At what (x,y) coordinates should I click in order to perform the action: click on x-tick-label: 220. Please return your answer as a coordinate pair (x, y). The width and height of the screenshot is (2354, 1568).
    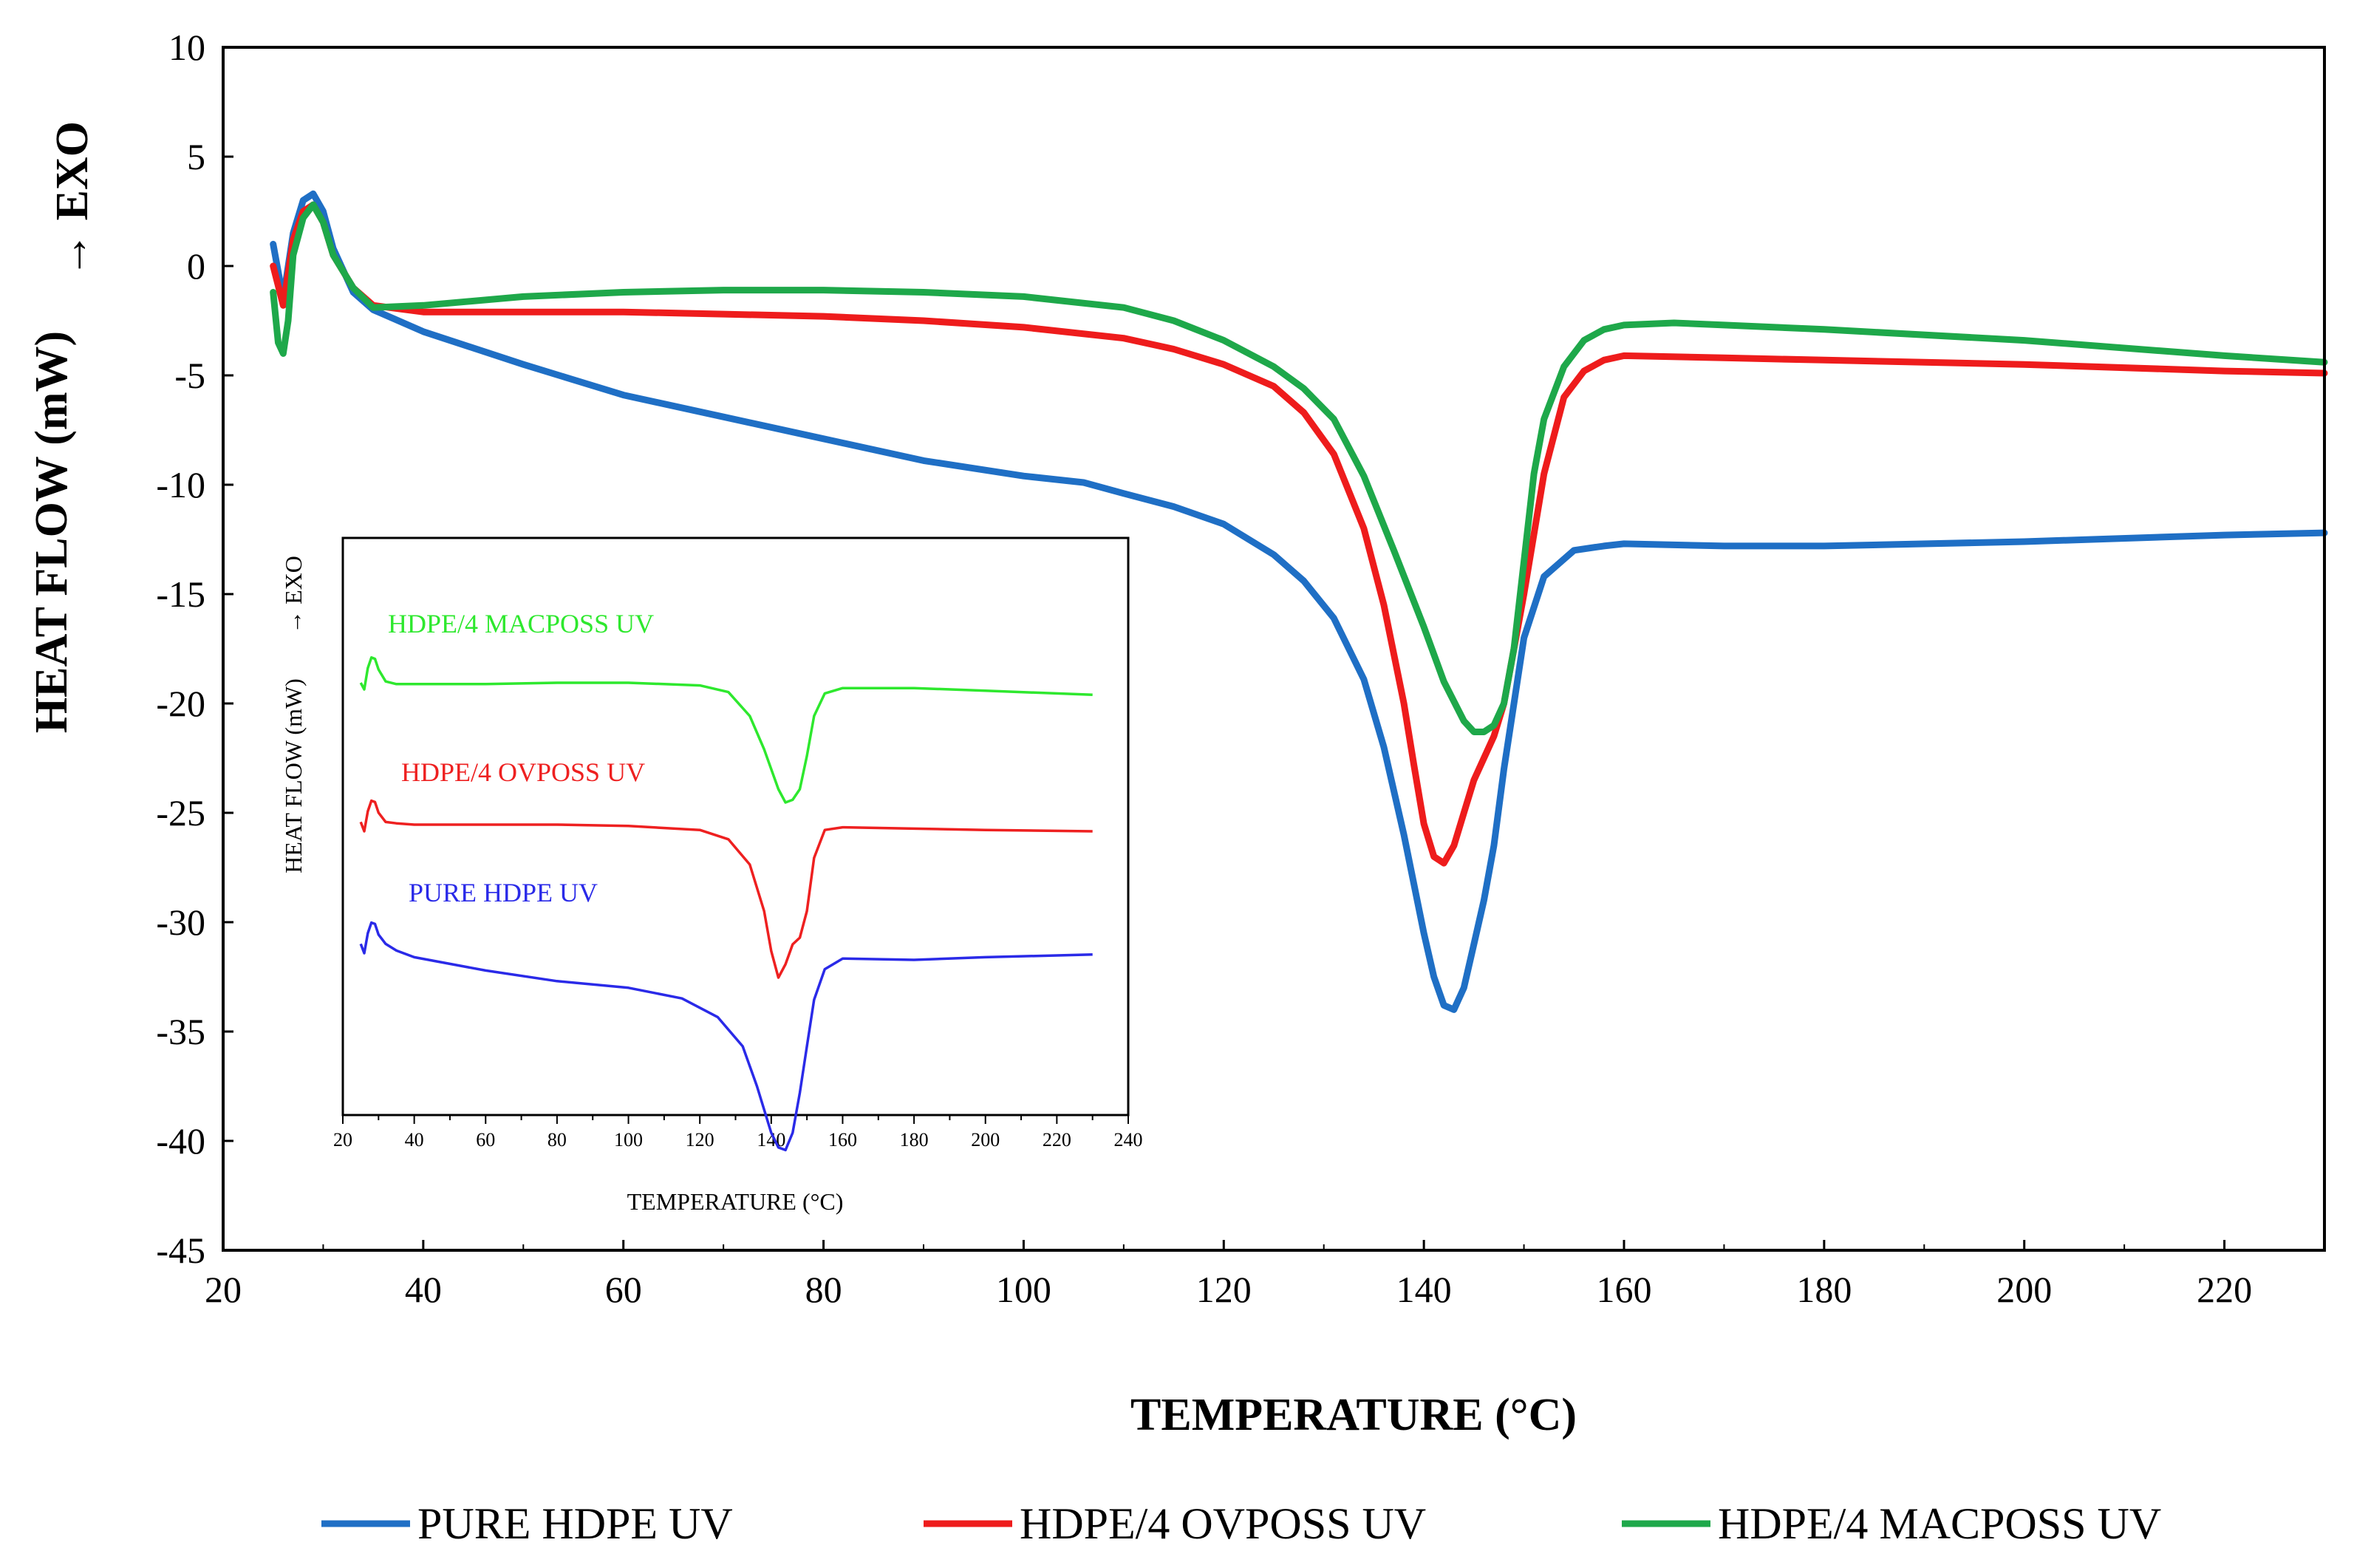
    Looking at the image, I should click on (2224, 1289).